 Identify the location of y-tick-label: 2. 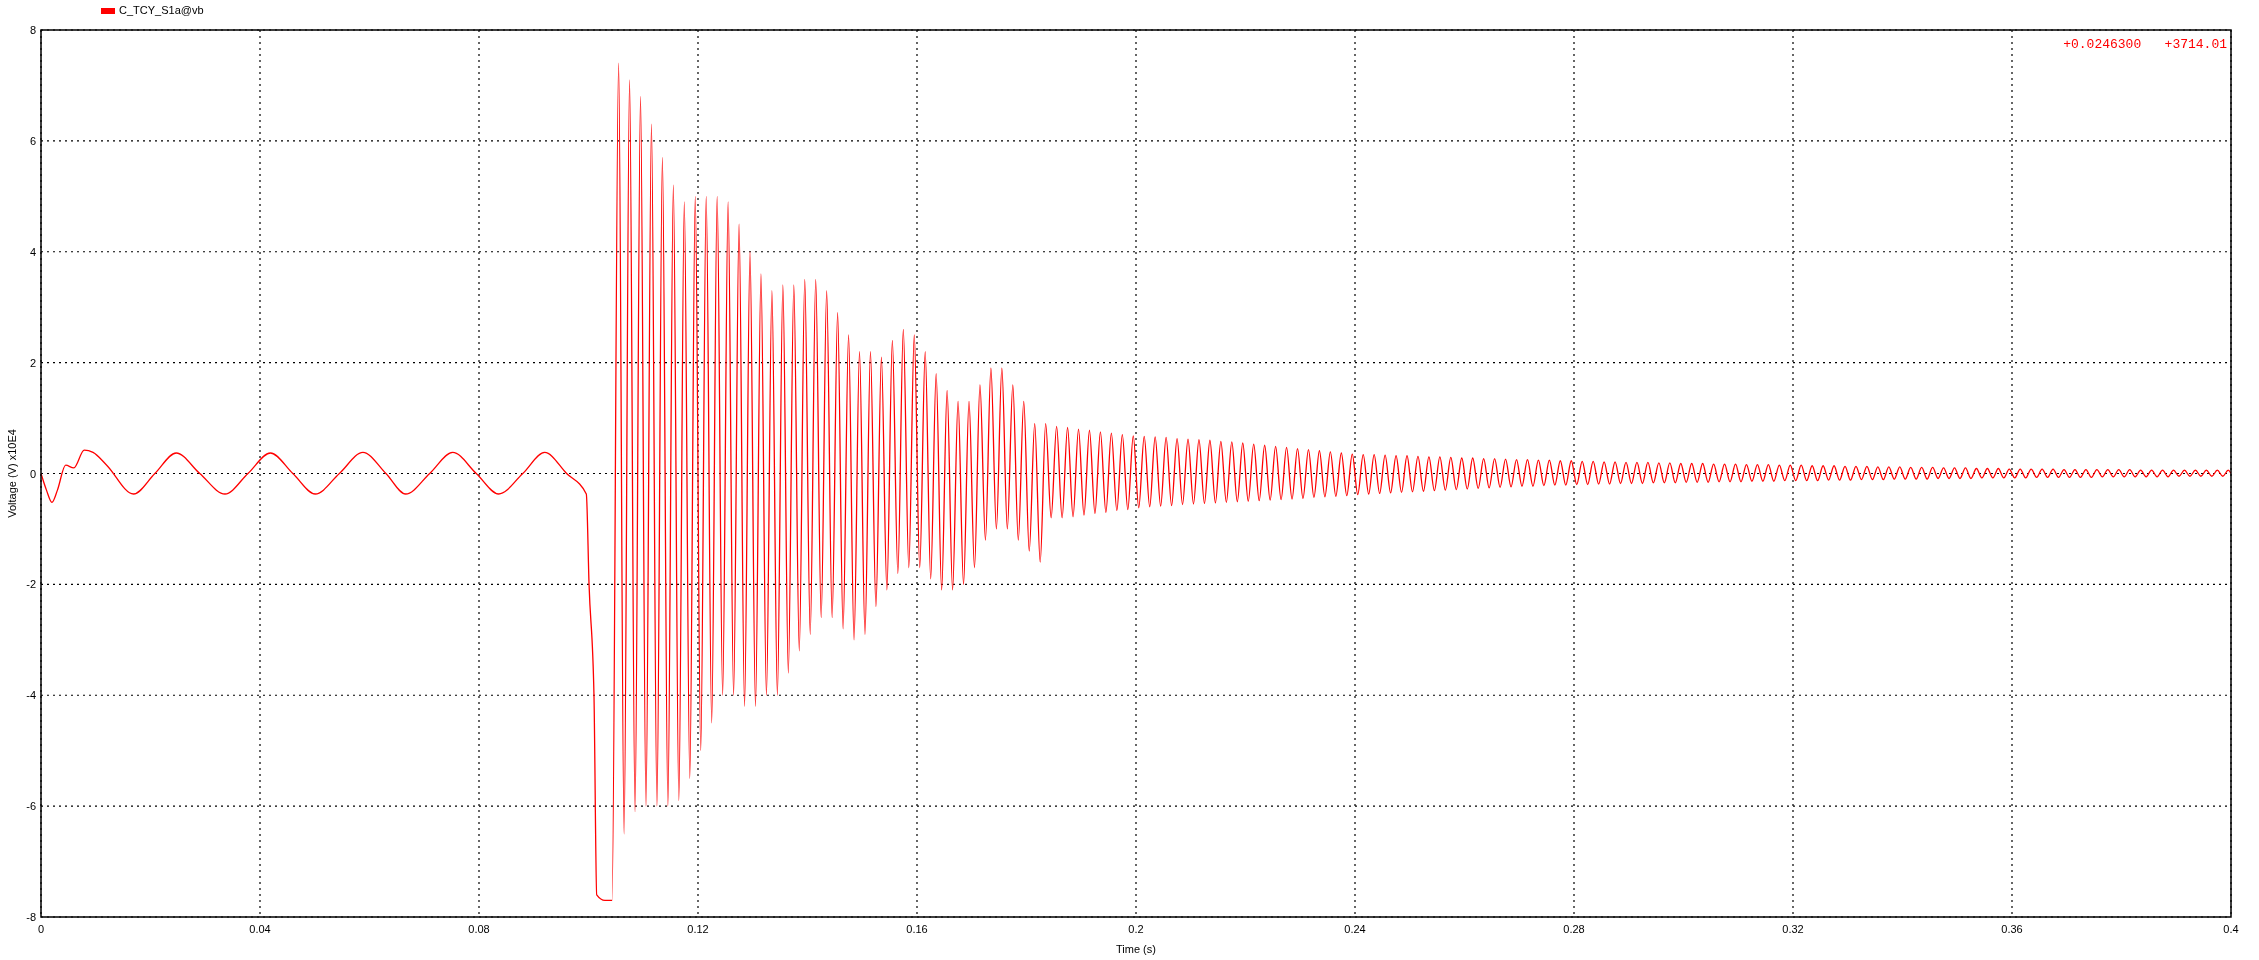
(32, 362).